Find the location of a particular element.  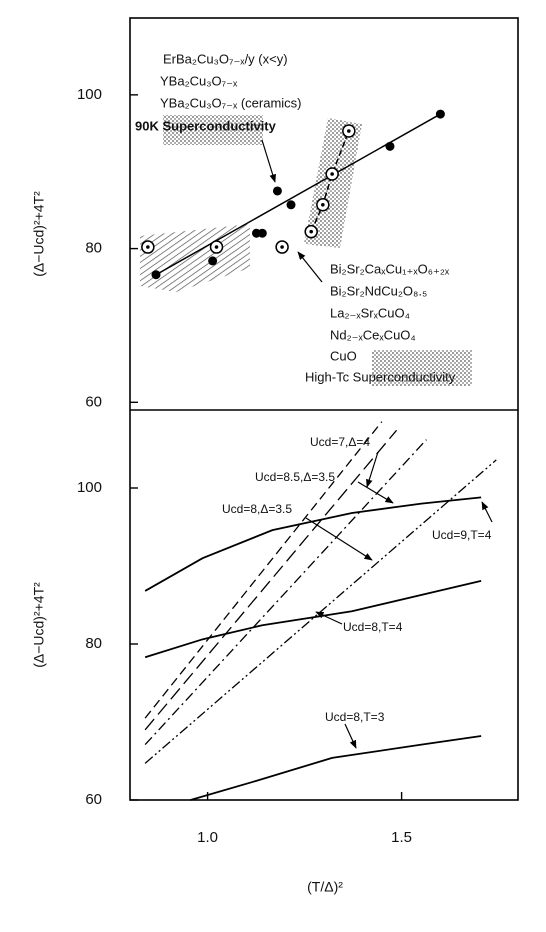

hatched-region is located at coordinates (195, 258).